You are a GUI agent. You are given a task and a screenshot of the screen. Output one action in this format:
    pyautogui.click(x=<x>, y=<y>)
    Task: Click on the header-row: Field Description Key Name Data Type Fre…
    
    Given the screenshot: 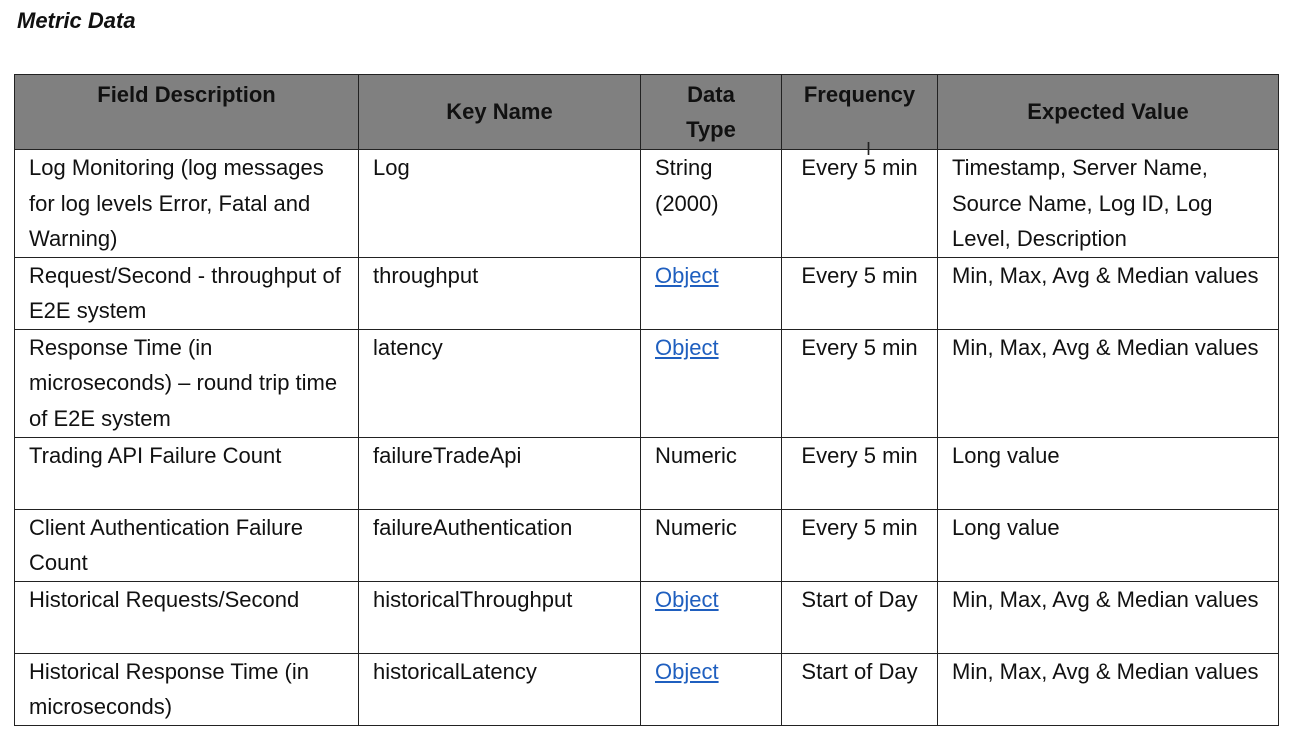 What is the action you would take?
    pyautogui.click(x=646, y=112)
    